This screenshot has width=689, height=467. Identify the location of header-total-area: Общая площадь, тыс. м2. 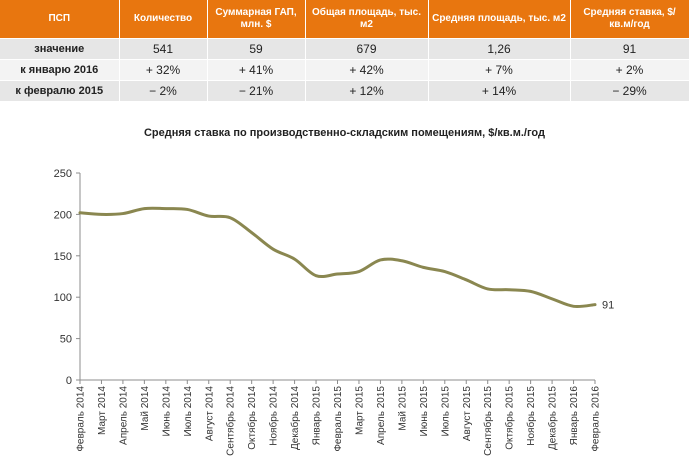
(367, 19).